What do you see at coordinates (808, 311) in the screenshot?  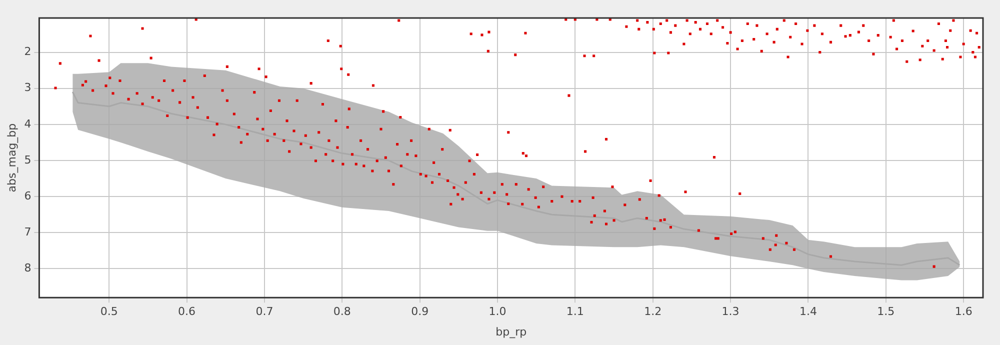 I see `x-tick-label: 1.4` at bounding box center [808, 311].